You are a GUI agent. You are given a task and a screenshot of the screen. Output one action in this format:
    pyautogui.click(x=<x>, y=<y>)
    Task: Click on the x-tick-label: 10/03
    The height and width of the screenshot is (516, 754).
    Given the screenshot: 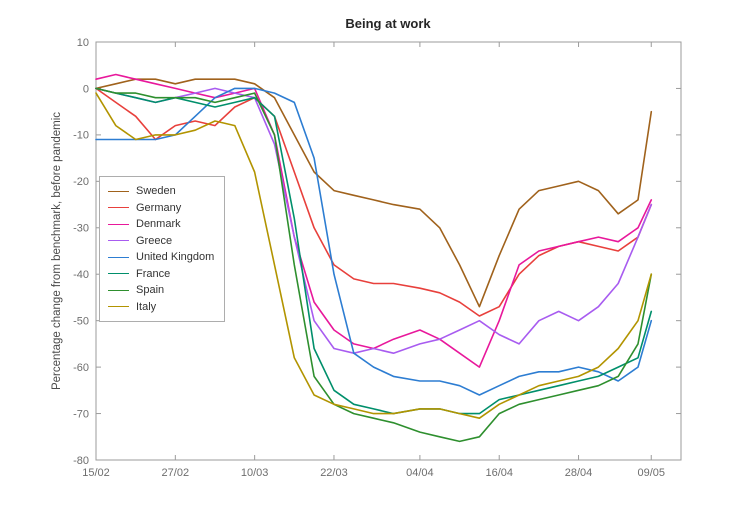 What is the action you would take?
    pyautogui.click(x=255, y=473)
    